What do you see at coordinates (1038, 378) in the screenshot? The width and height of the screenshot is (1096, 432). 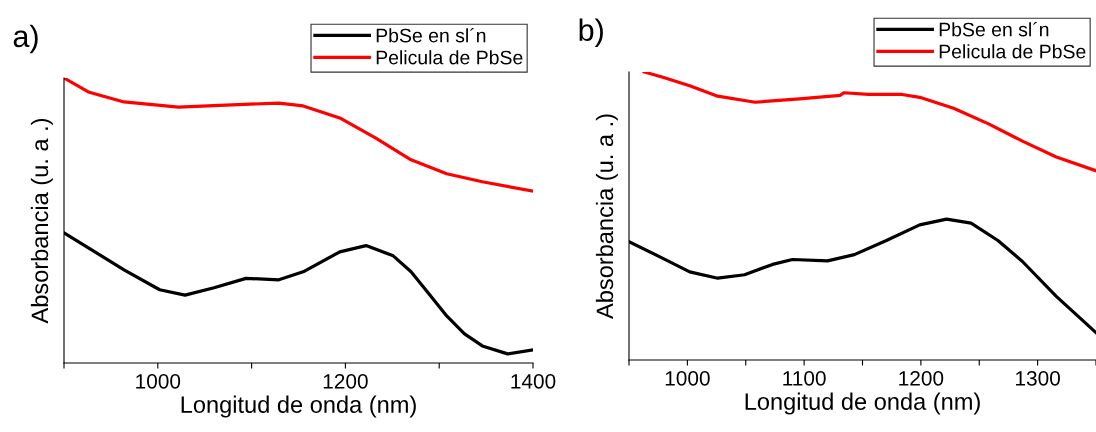 I see `x-tick-label: 1300` at bounding box center [1038, 378].